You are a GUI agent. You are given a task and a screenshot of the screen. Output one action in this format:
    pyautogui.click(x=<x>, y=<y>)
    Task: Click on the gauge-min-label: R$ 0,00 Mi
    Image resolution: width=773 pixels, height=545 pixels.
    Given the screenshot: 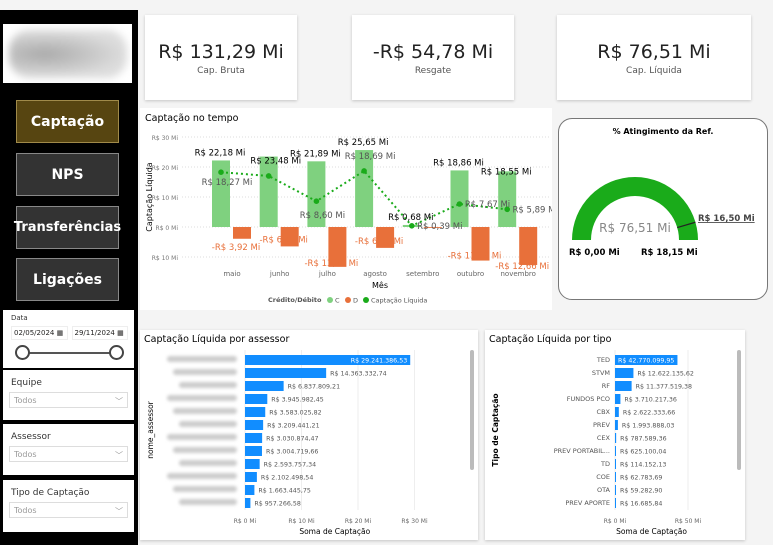 What is the action you would take?
    pyautogui.click(x=594, y=253)
    